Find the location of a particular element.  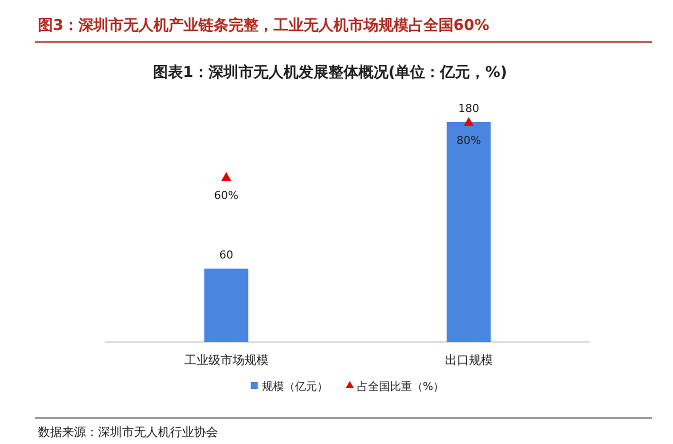

data-label: 60 is located at coordinates (226, 255).